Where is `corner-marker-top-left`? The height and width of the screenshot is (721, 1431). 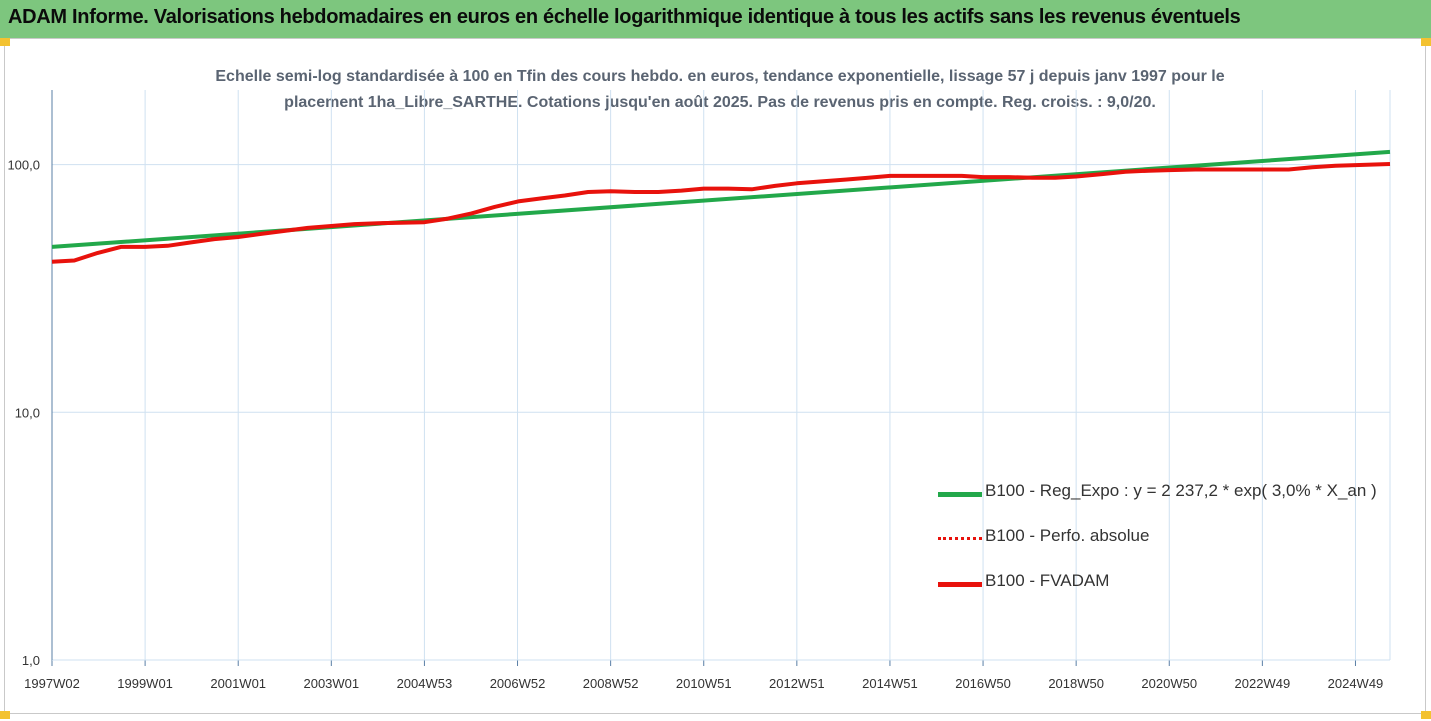
corner-marker-top-left is located at coordinates (5, 42).